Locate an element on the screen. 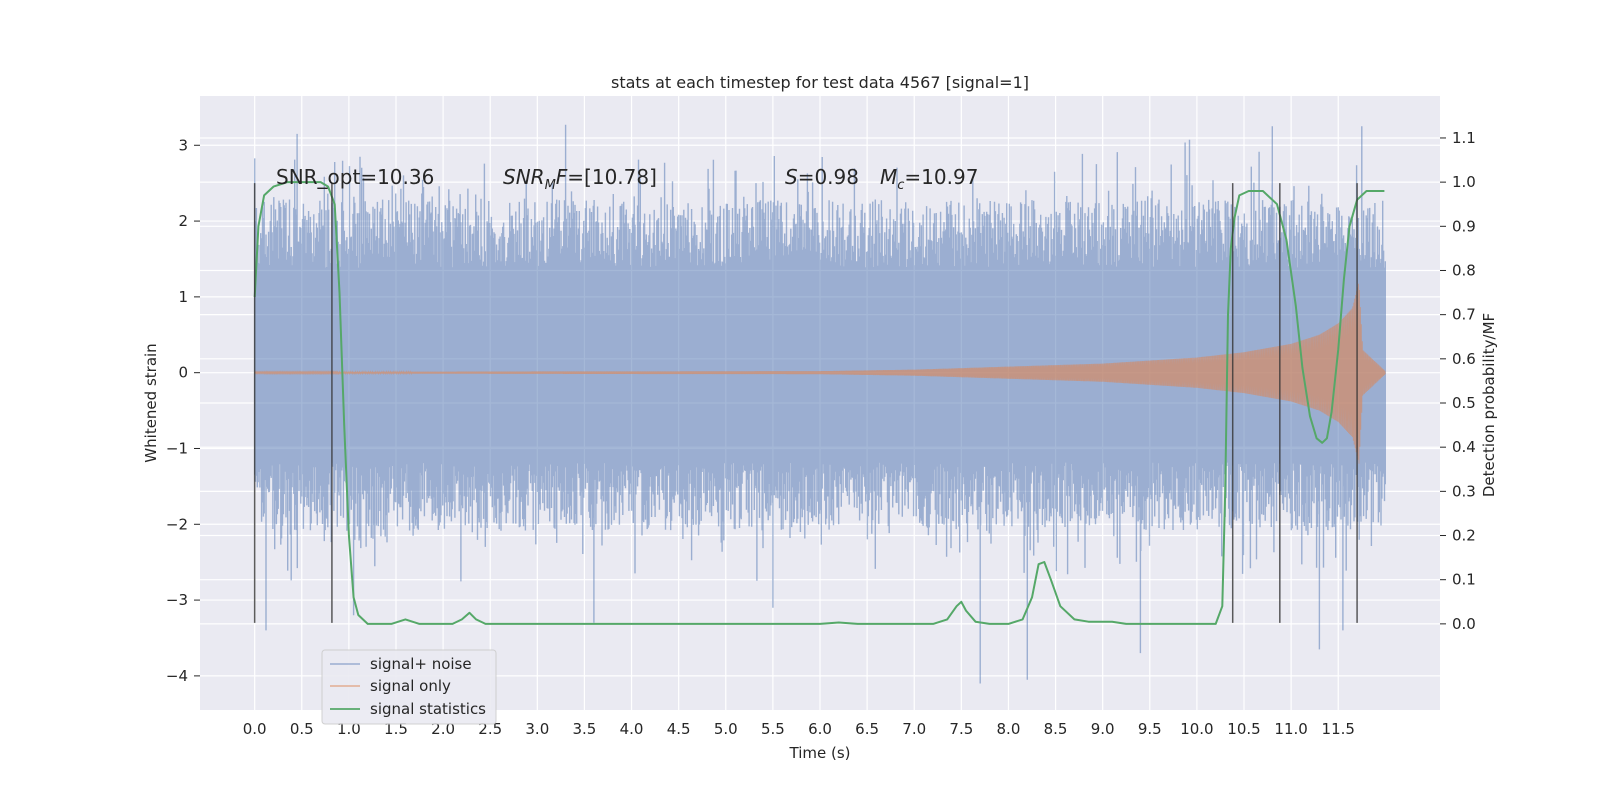 Image resolution: width=1600 pixels, height=800 pixels. legend-label-signal-noise: signal+ noise is located at coordinates (421, 664).